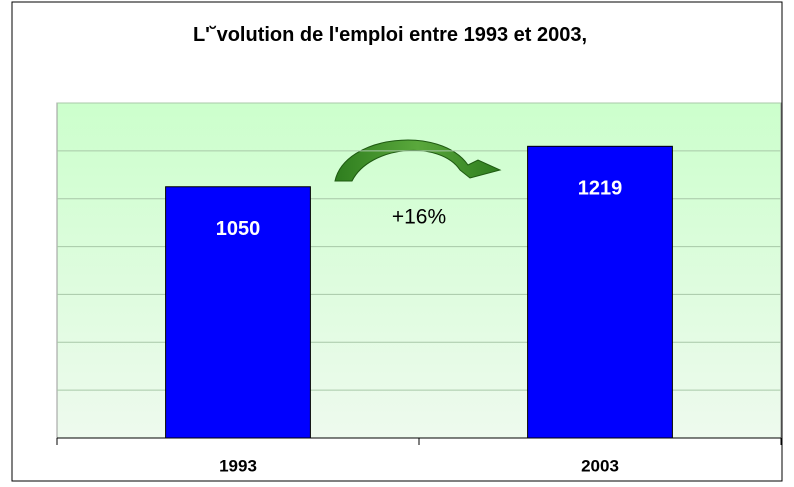 This screenshot has width=794, height=487. Describe the element at coordinates (238, 229) in the screenshot. I see `value-label: 1050` at that location.